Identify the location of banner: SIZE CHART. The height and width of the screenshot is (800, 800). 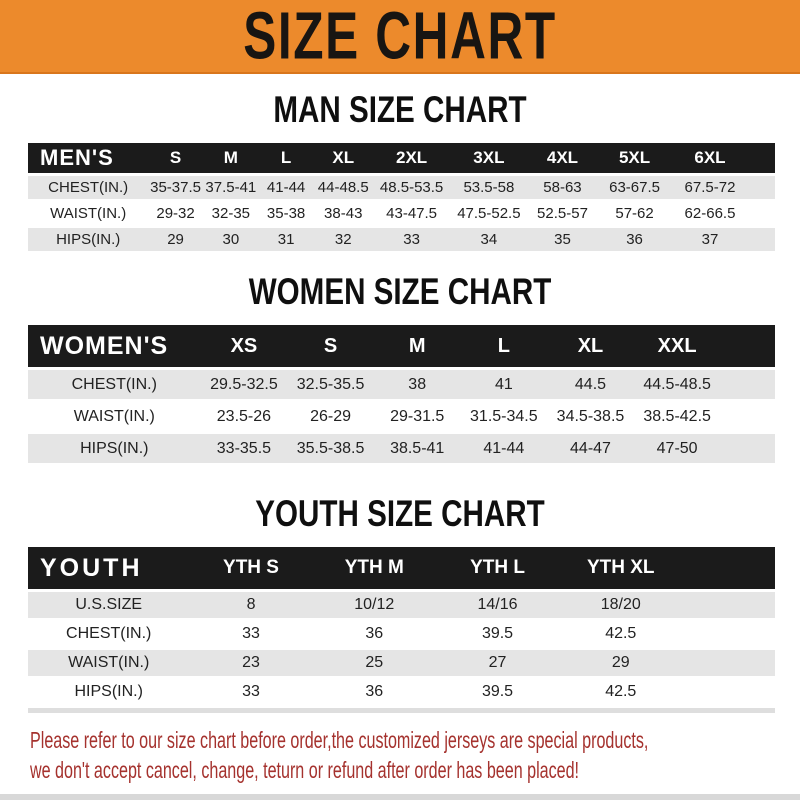
(400, 37).